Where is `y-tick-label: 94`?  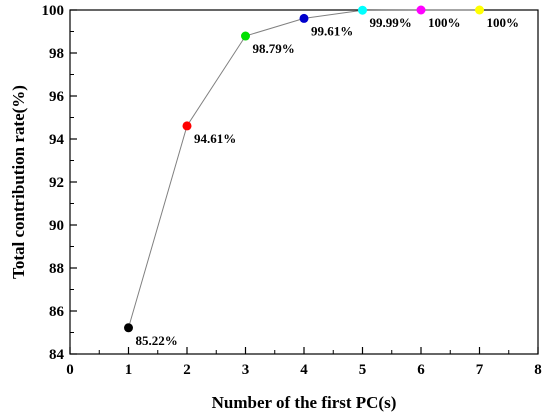
y-tick-label: 94 is located at coordinates (57, 140).